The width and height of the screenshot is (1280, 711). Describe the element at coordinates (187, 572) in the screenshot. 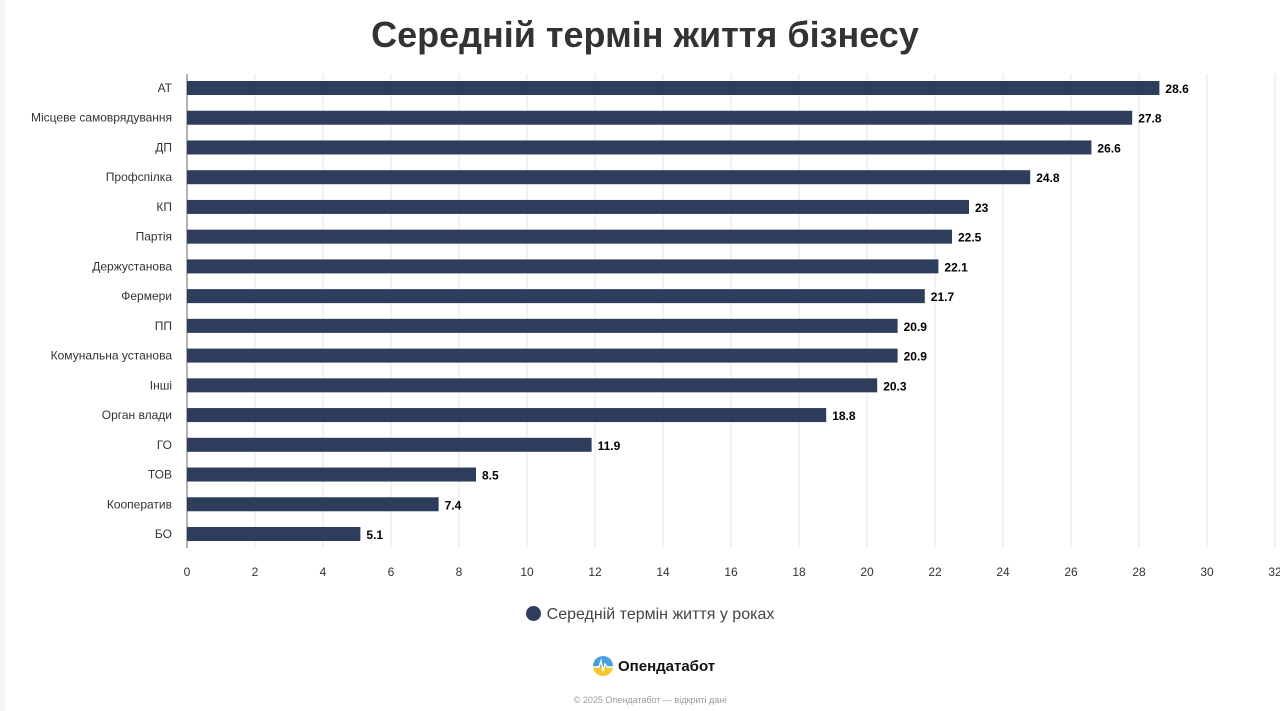

I see `x-tick-label: 0` at that location.